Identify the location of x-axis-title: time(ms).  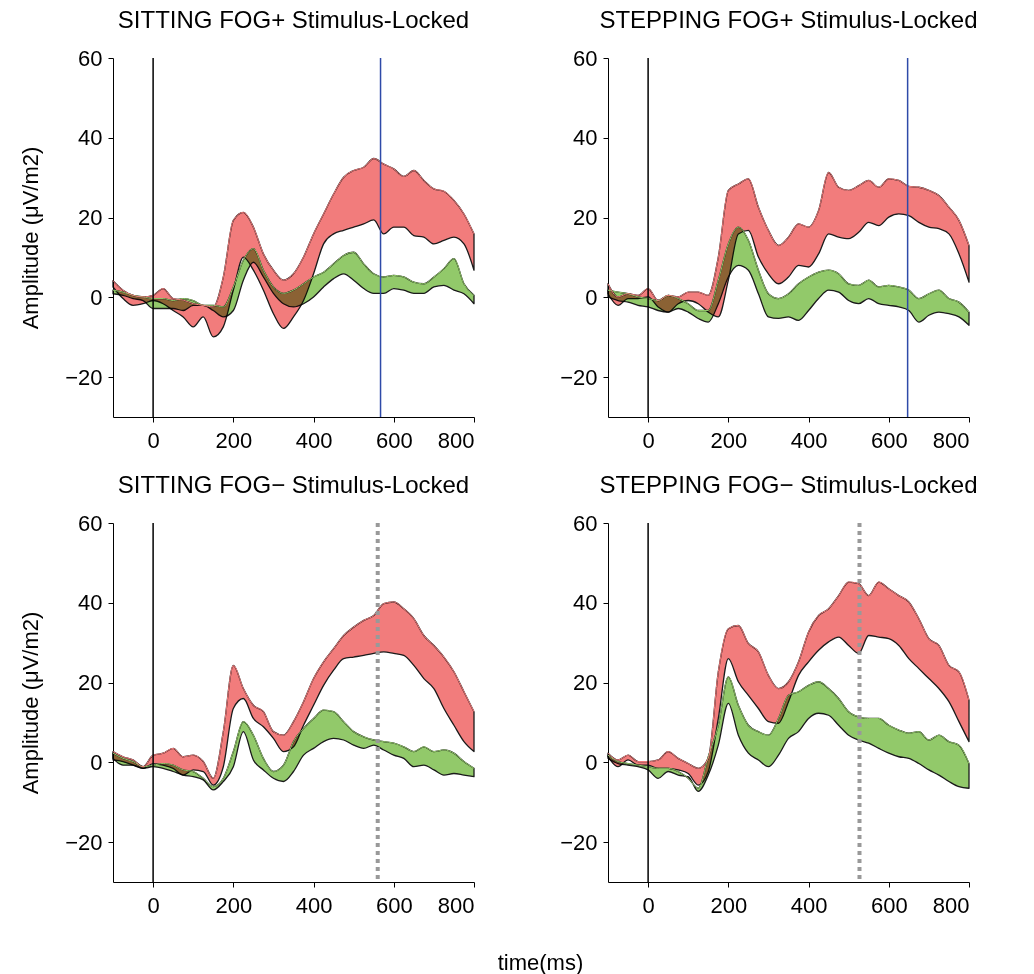
(540, 961).